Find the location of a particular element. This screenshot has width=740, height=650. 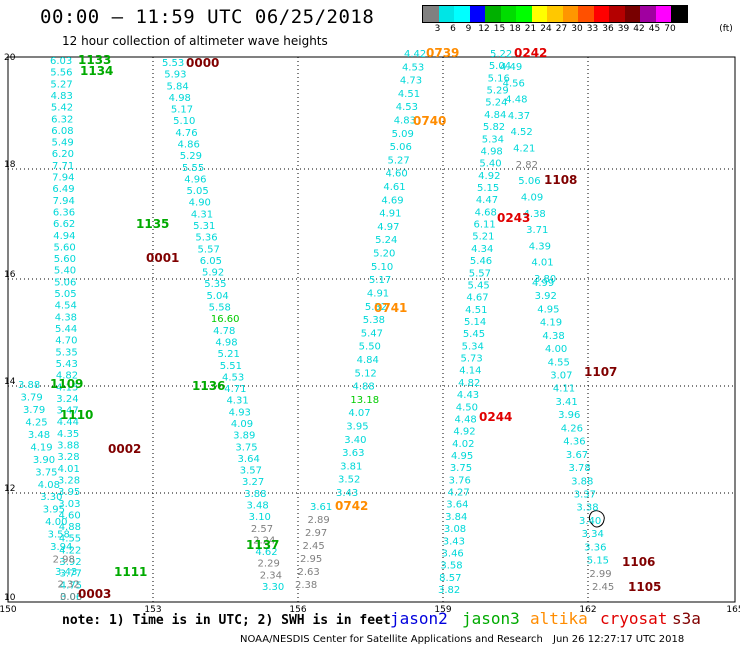

color-scale-label: 27 is located at coordinates (561, 29).